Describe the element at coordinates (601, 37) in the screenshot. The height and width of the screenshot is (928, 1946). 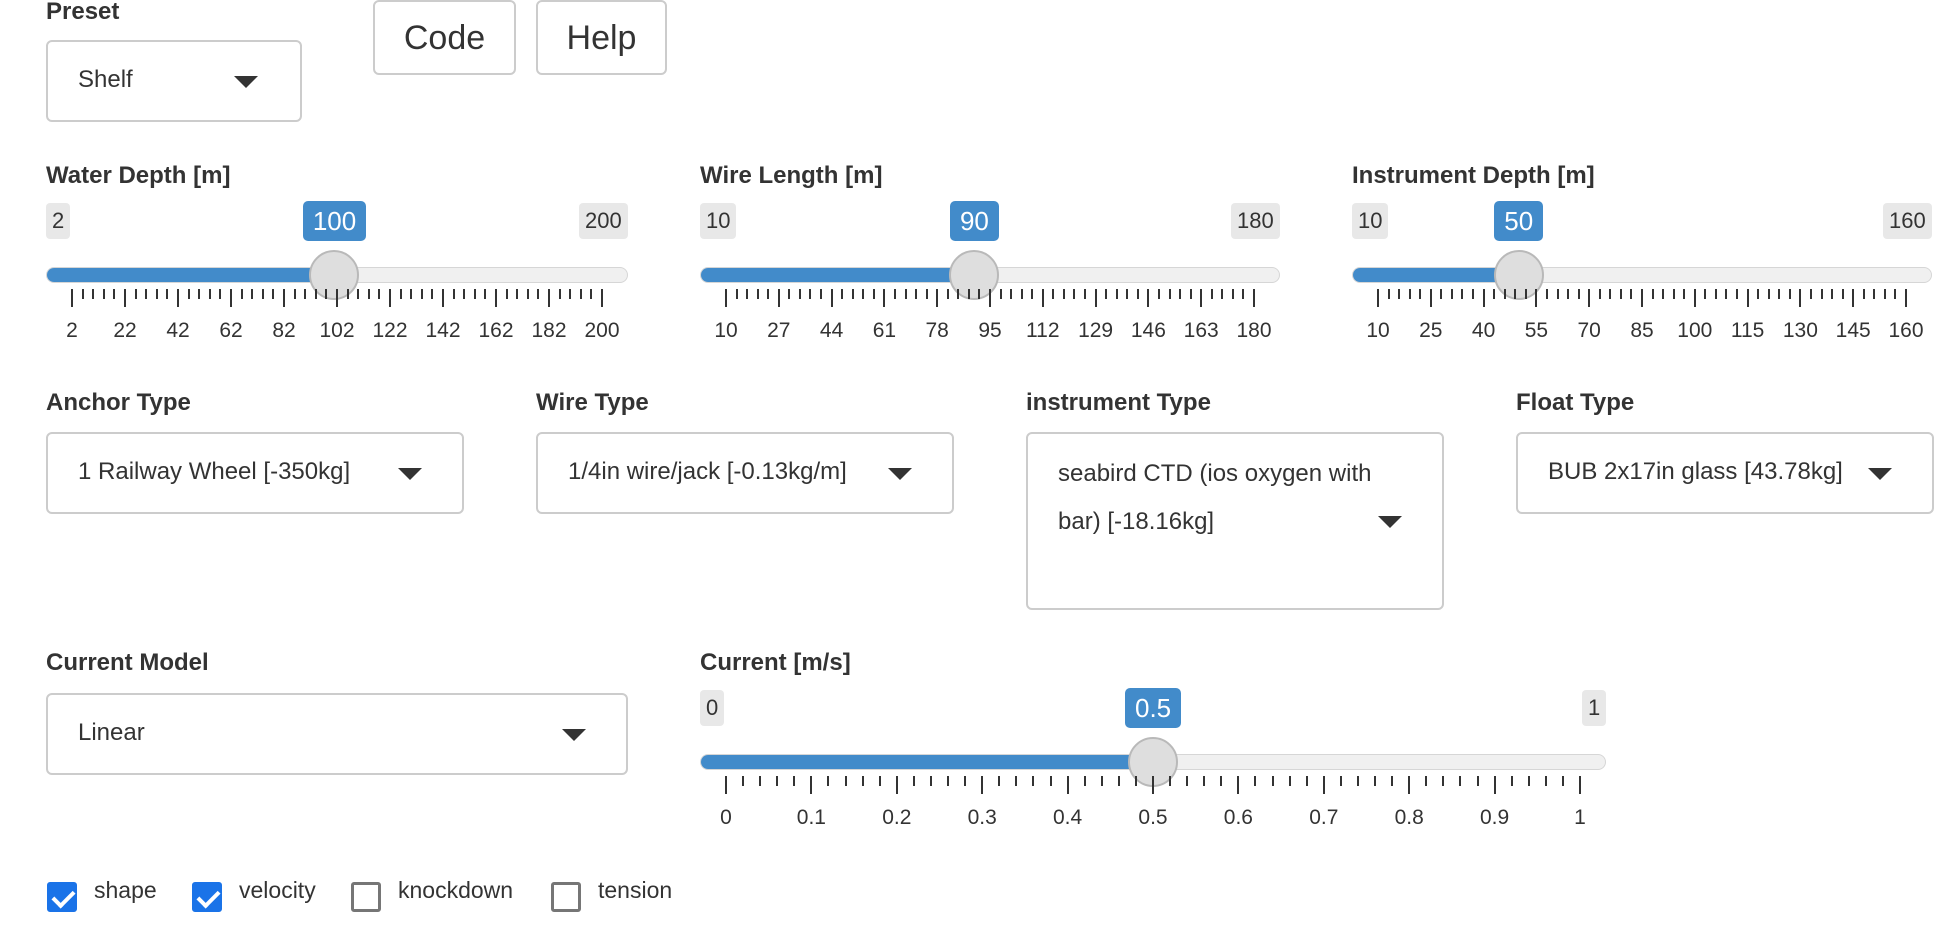
I see `help-button: Help` at that location.